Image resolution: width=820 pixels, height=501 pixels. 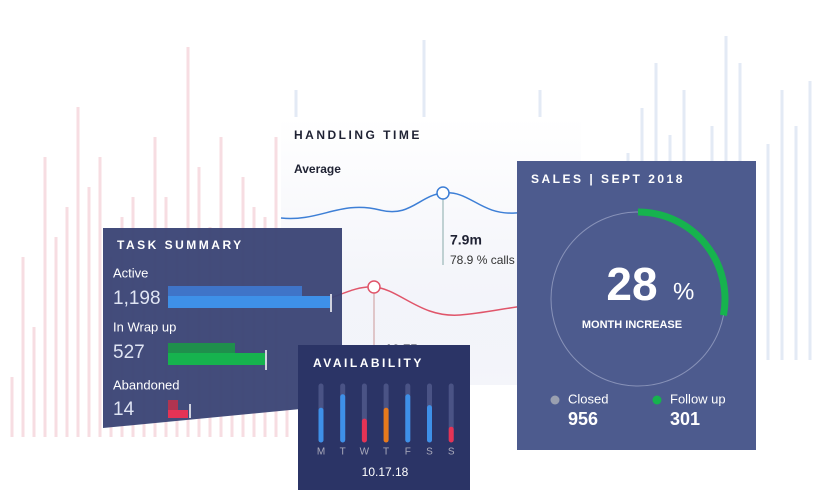 I want to click on card-title: AVAILABILITY, so click(x=368, y=363).